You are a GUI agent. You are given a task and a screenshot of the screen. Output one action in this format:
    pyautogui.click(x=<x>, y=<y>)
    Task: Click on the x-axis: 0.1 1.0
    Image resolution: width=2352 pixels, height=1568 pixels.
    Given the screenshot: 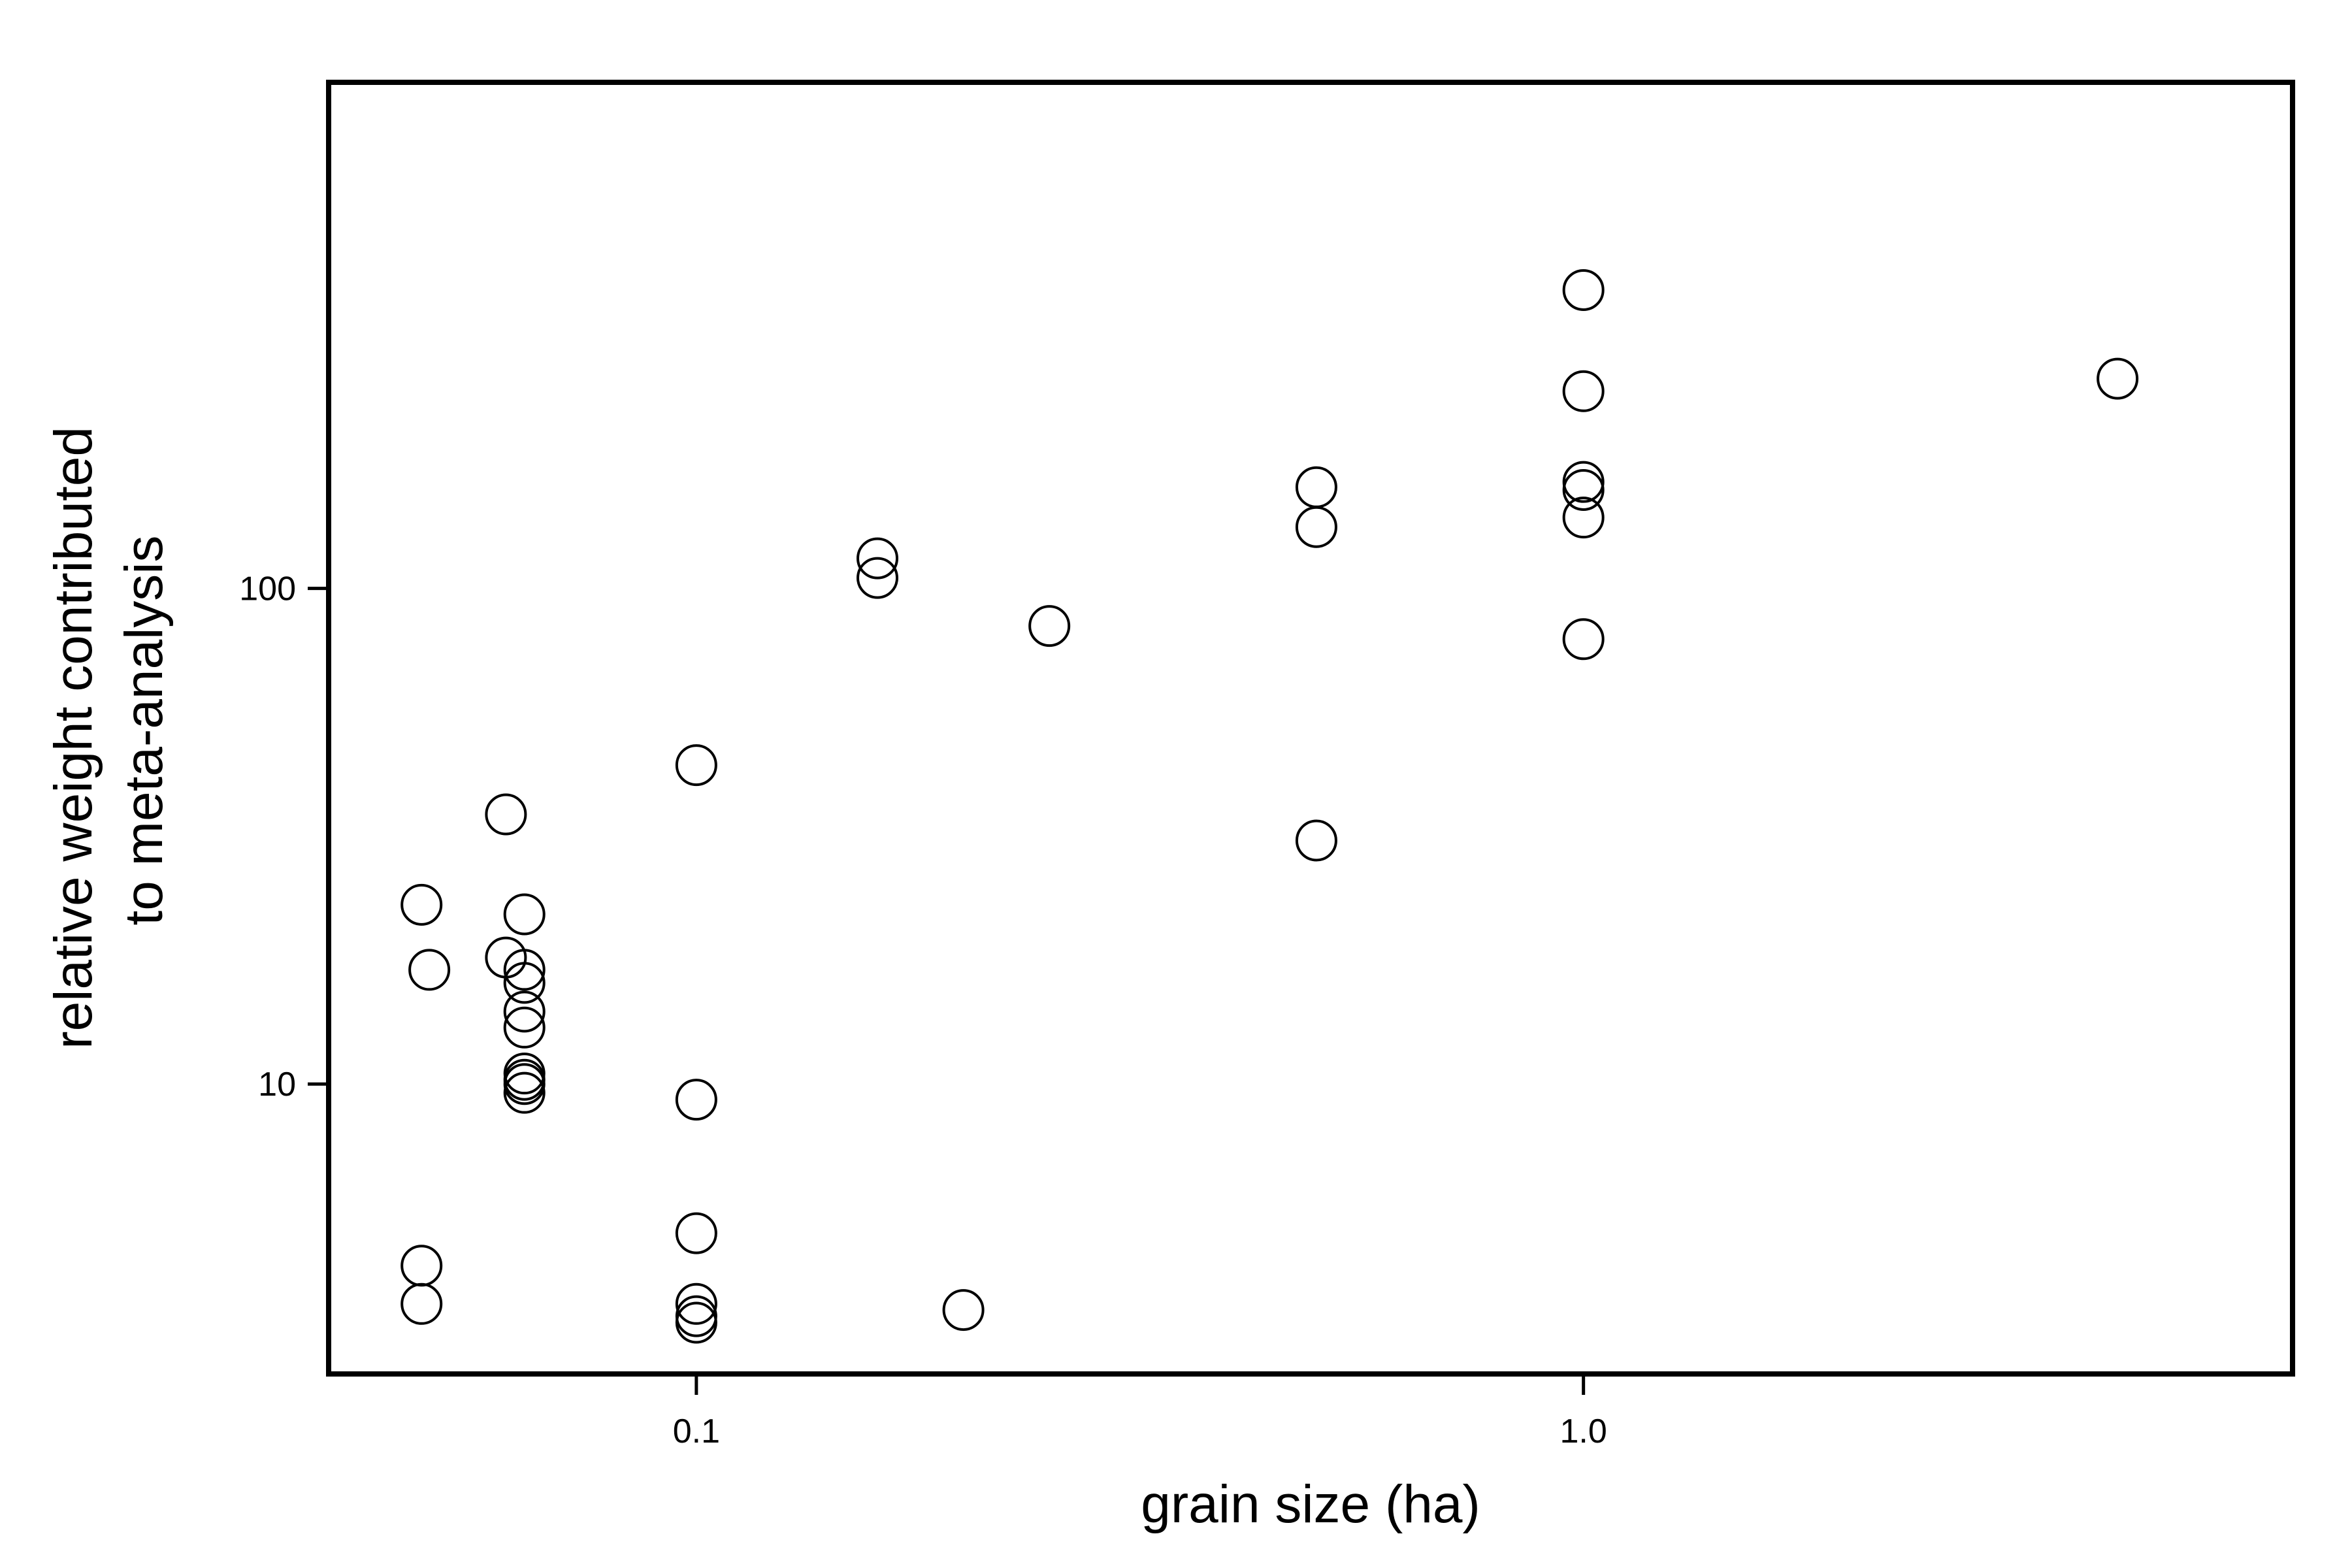 What is the action you would take?
    pyautogui.click(x=1140, y=1412)
    